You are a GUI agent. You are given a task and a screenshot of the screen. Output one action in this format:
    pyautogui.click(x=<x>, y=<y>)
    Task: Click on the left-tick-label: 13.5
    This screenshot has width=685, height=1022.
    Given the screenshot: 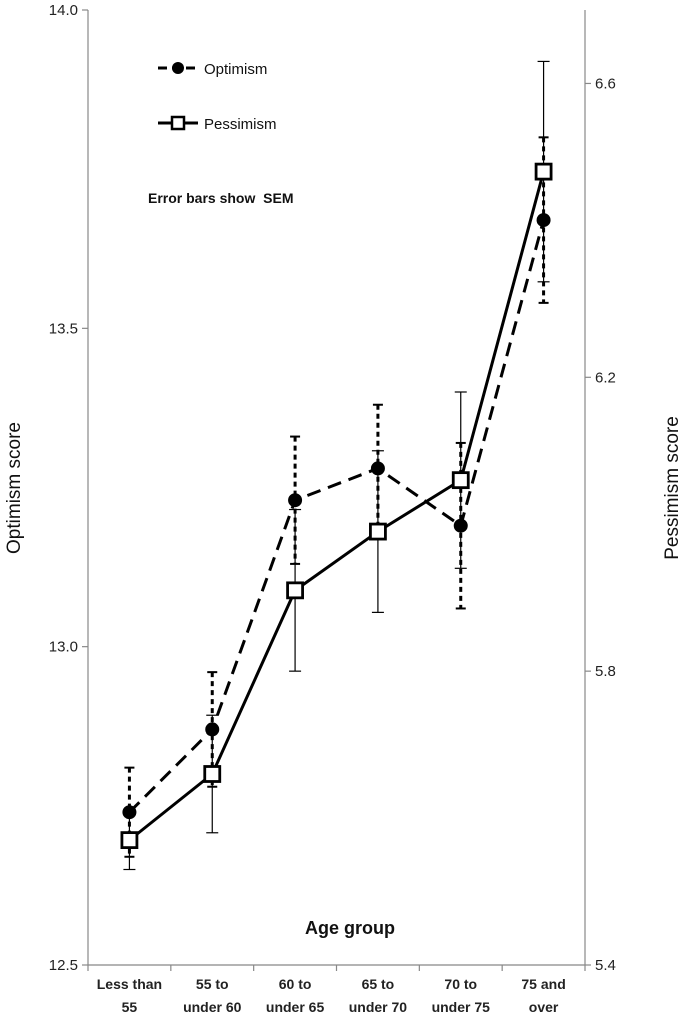 What is the action you would take?
    pyautogui.click(x=63, y=328)
    